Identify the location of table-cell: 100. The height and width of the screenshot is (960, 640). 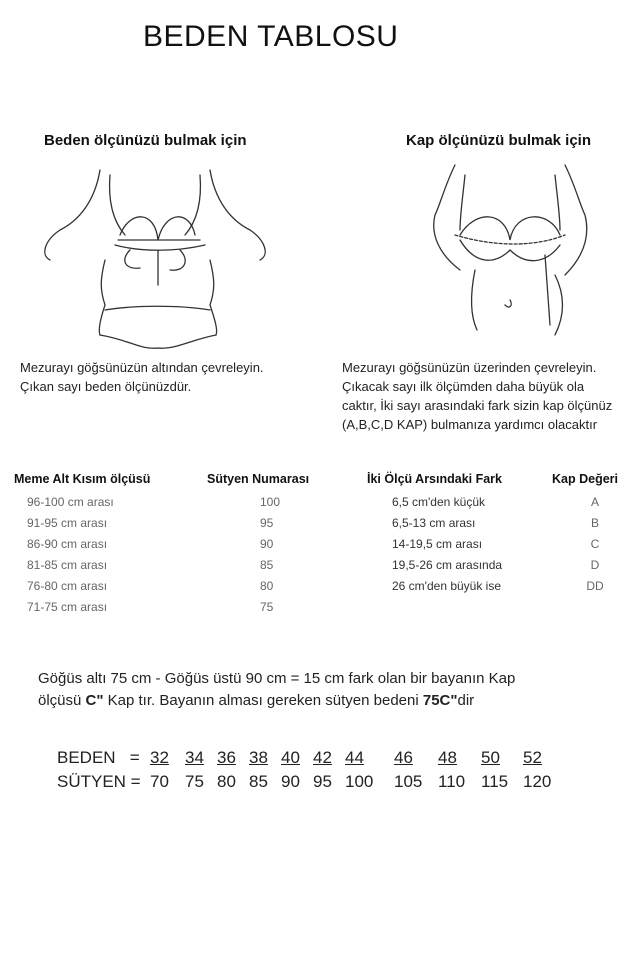
(270, 502).